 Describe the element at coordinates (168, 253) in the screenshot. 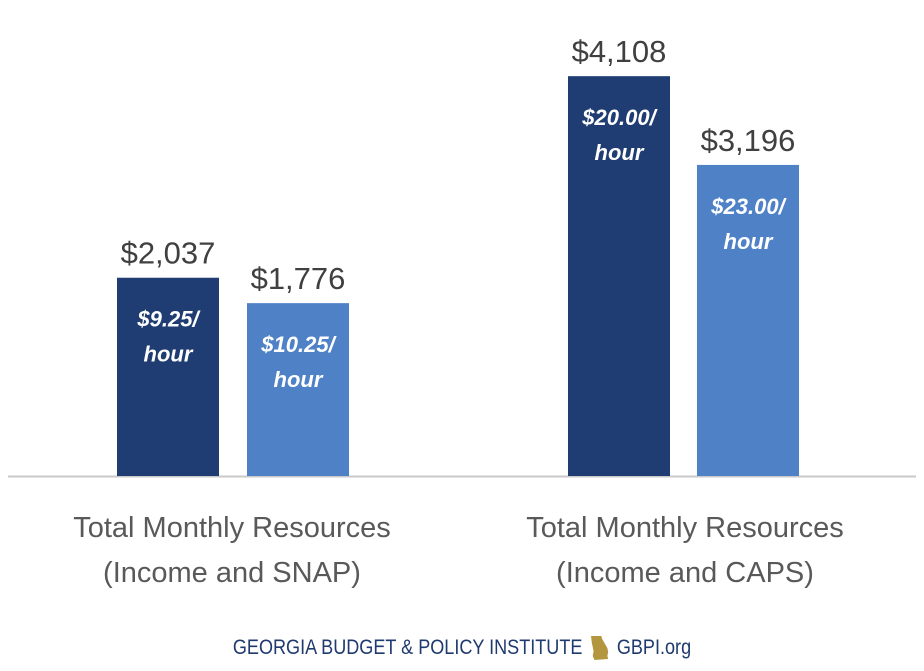

I see `value-label: $2,037` at that location.